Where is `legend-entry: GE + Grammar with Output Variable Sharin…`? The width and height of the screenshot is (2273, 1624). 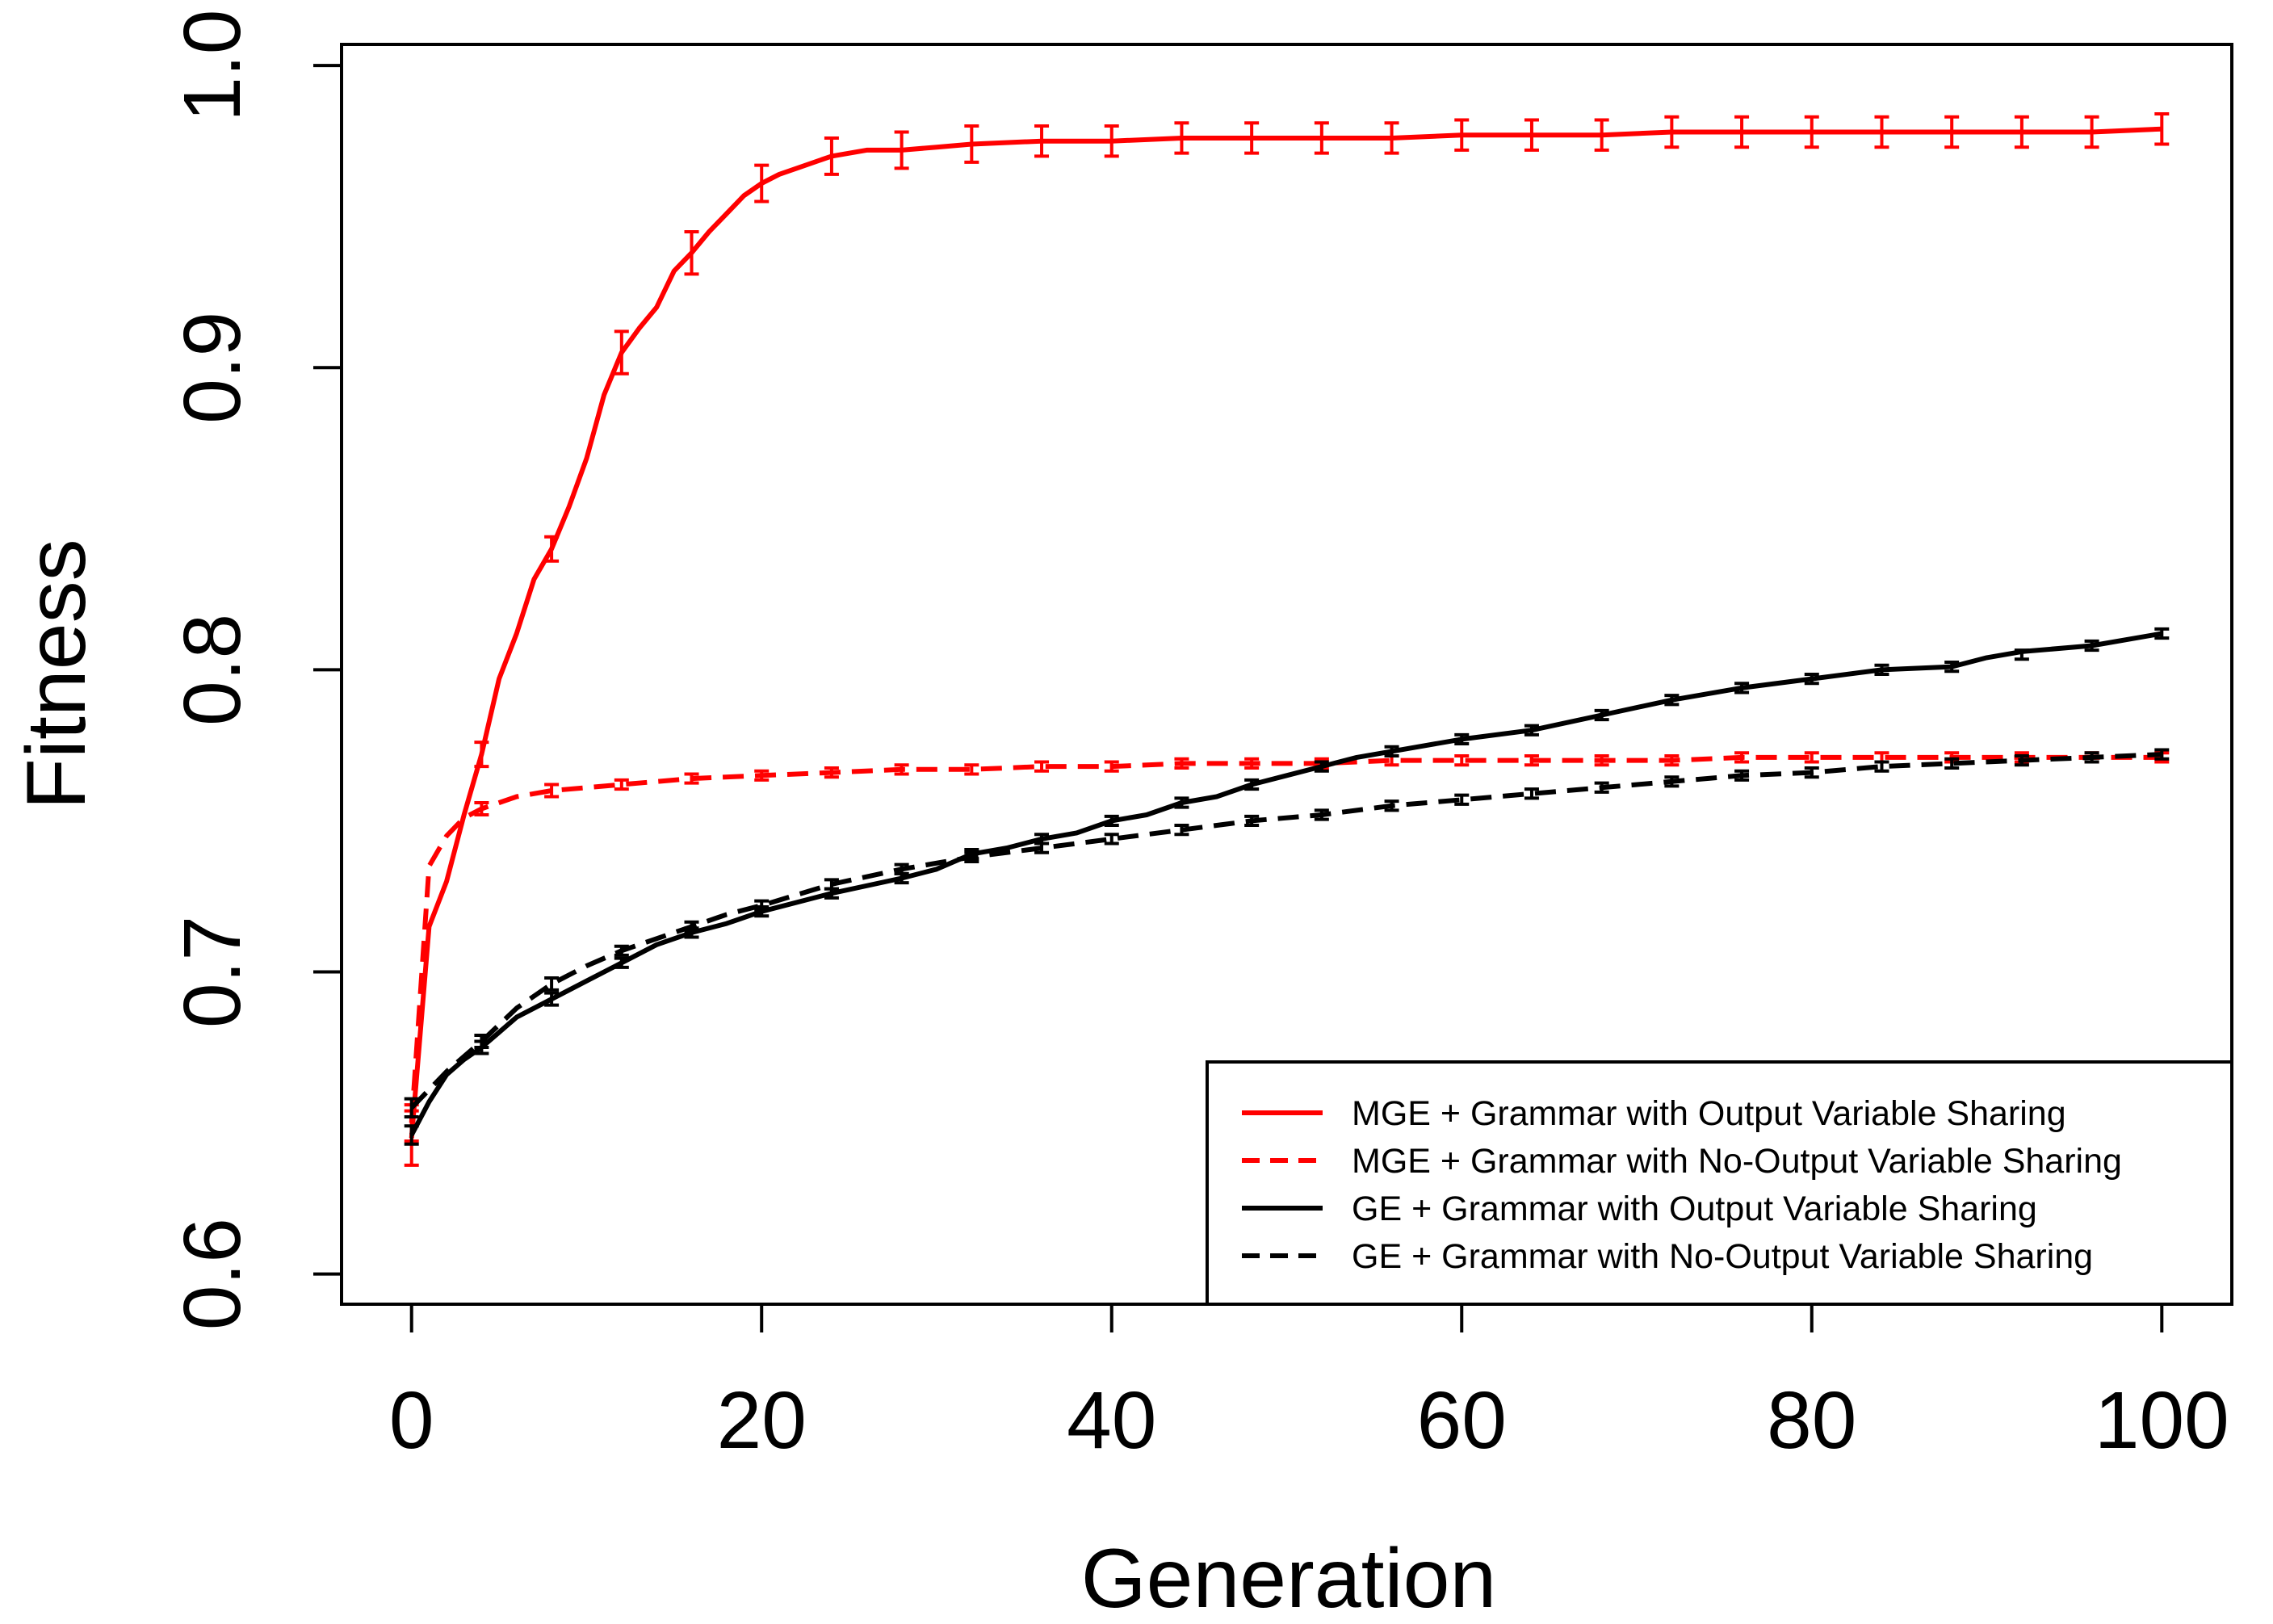 legend-entry: GE + Grammar with Output Variable Sharin… is located at coordinates (1639, 1209).